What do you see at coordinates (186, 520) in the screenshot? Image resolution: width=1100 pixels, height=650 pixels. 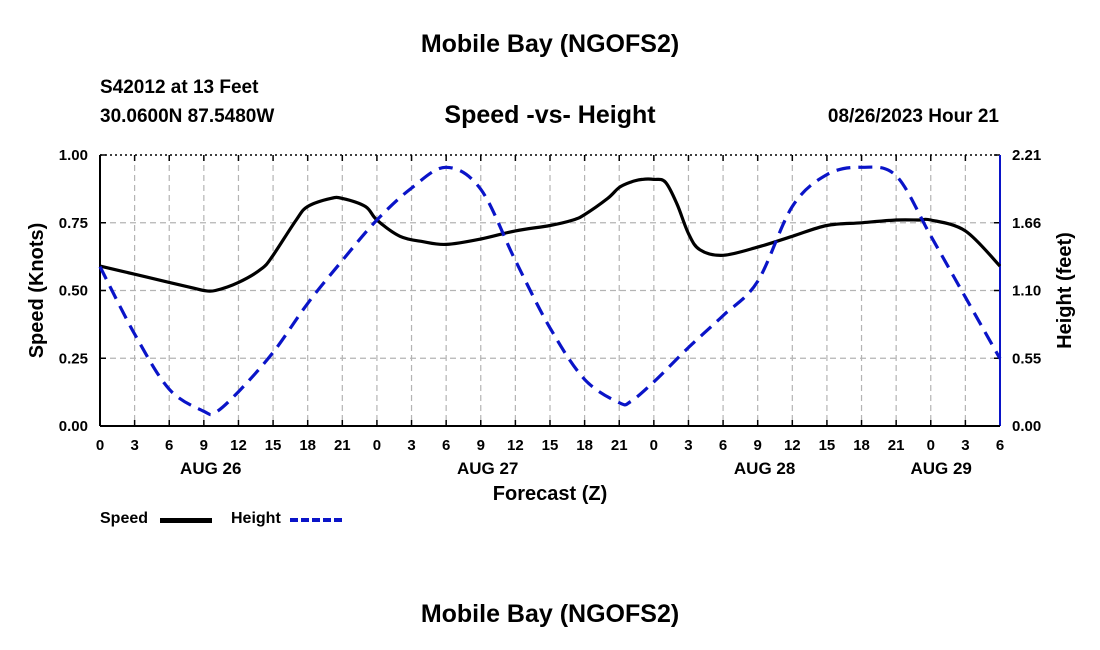 I see `legend-speed-swatch` at bounding box center [186, 520].